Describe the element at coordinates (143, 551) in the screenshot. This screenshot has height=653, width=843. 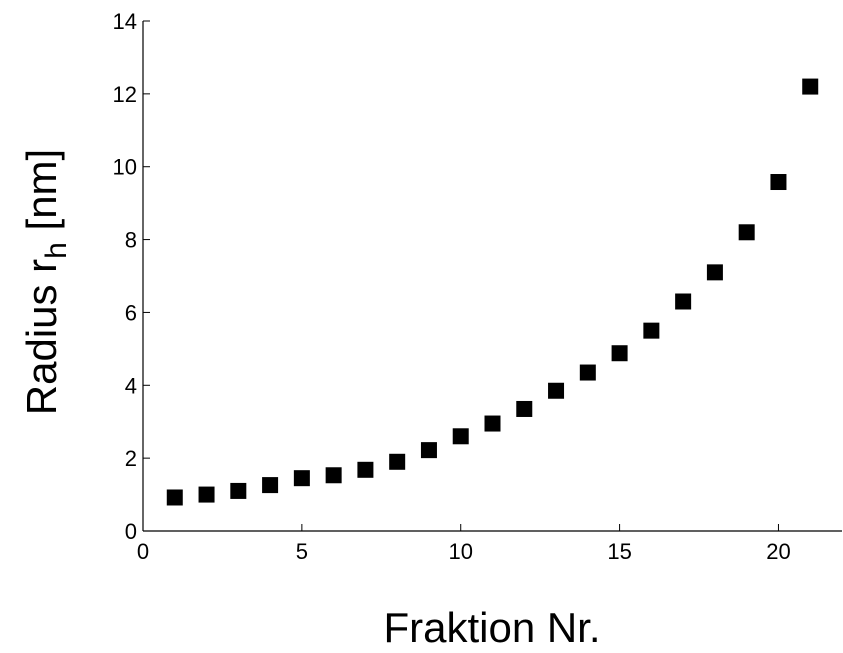
I see `x-tick-label: 0` at that location.